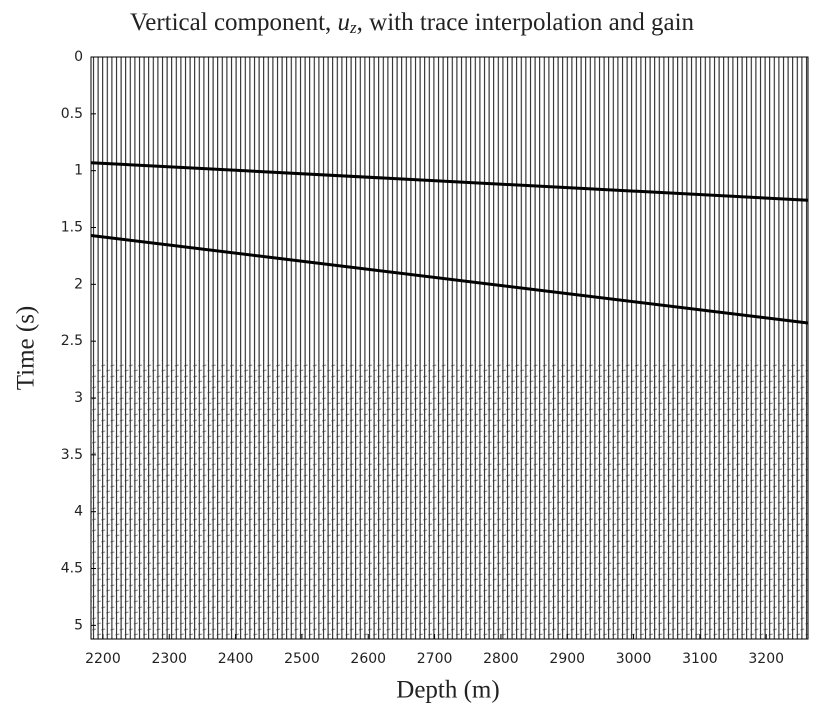  Describe the element at coordinates (368, 659) in the screenshot. I see `x-tick-label: 2600` at that location.